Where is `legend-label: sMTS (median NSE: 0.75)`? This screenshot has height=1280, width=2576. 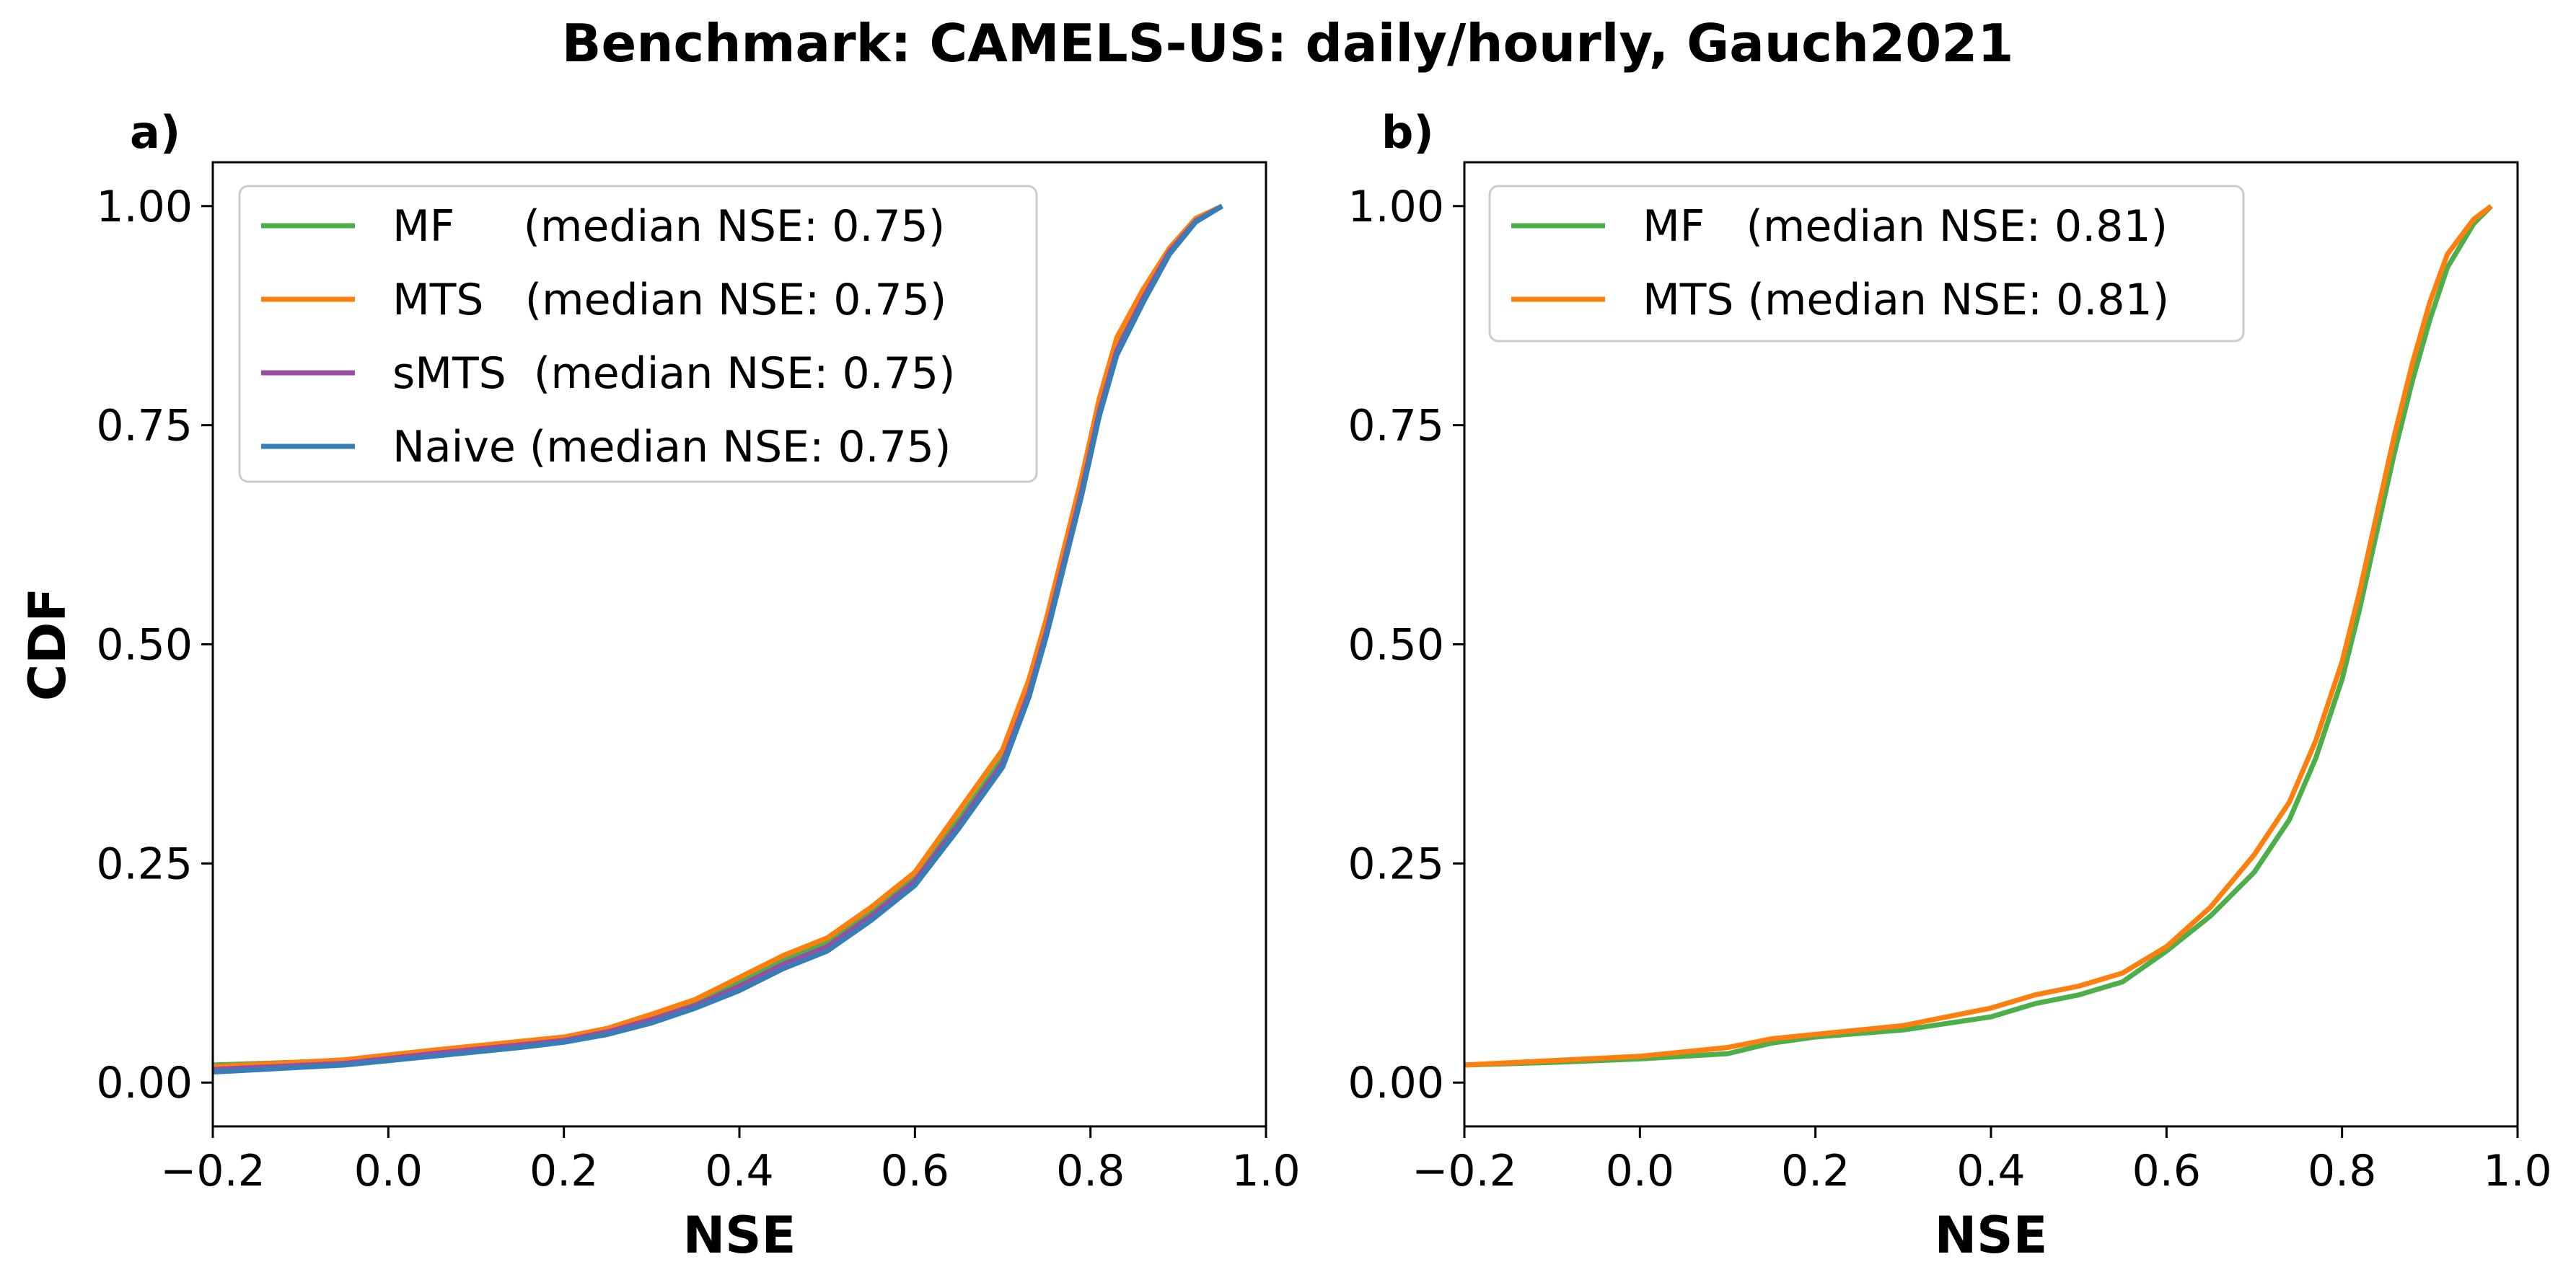
legend-label: sMTS (median NSE: 0.75) is located at coordinates (673, 373).